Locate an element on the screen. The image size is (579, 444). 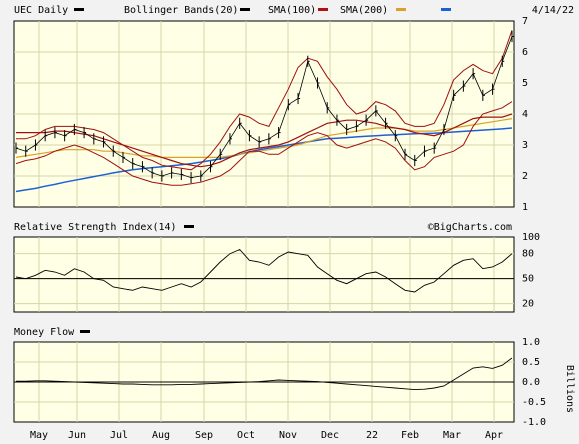
price-tick-label: 5 is located at coordinates (525, 83).